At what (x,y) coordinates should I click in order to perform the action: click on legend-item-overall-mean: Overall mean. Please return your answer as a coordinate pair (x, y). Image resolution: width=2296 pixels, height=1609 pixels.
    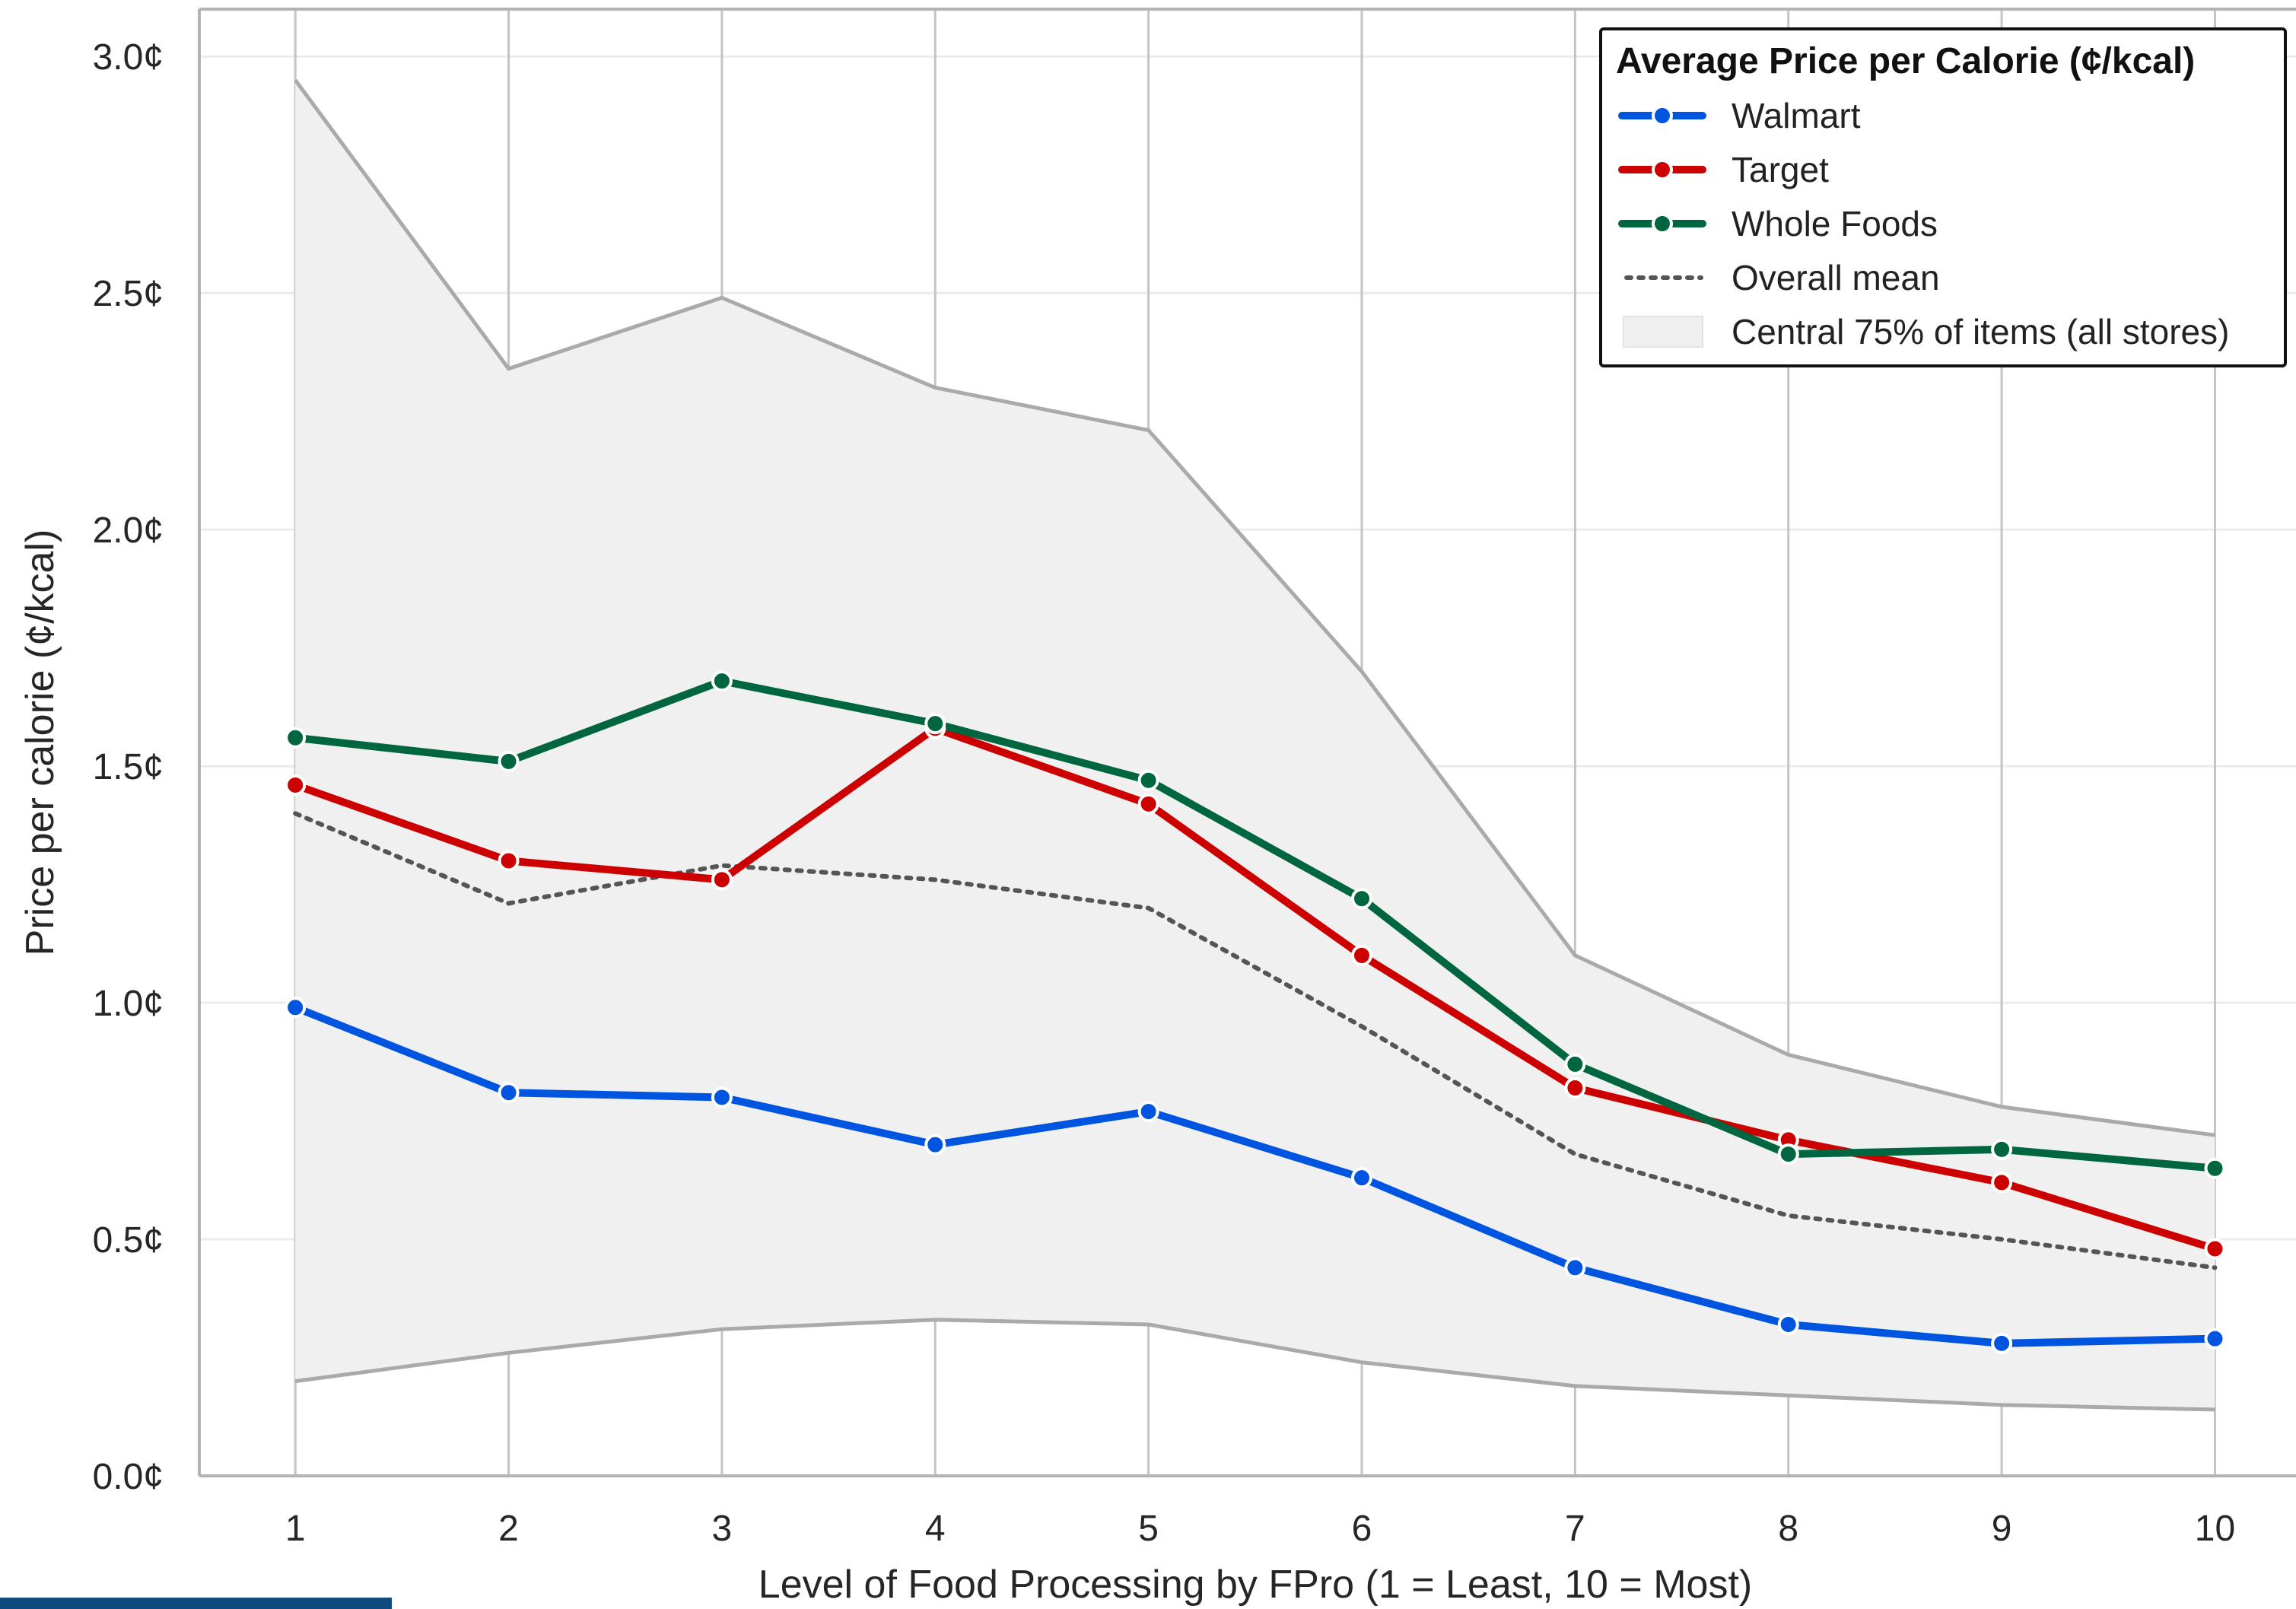
    Looking at the image, I should click on (1782, 278).